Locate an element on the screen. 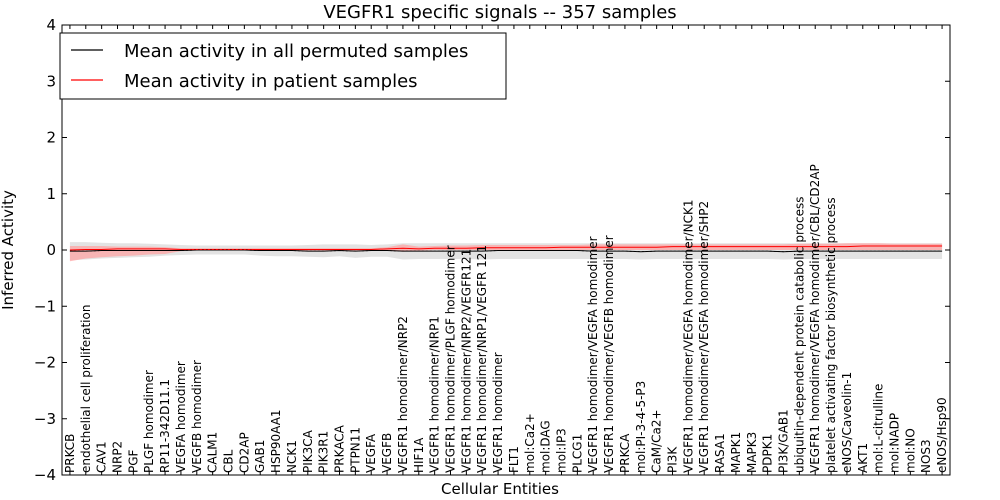  x-tick-label: VEGFR1 homodimer/VEGFA homodimer/NCK1 is located at coordinates (688, 336).